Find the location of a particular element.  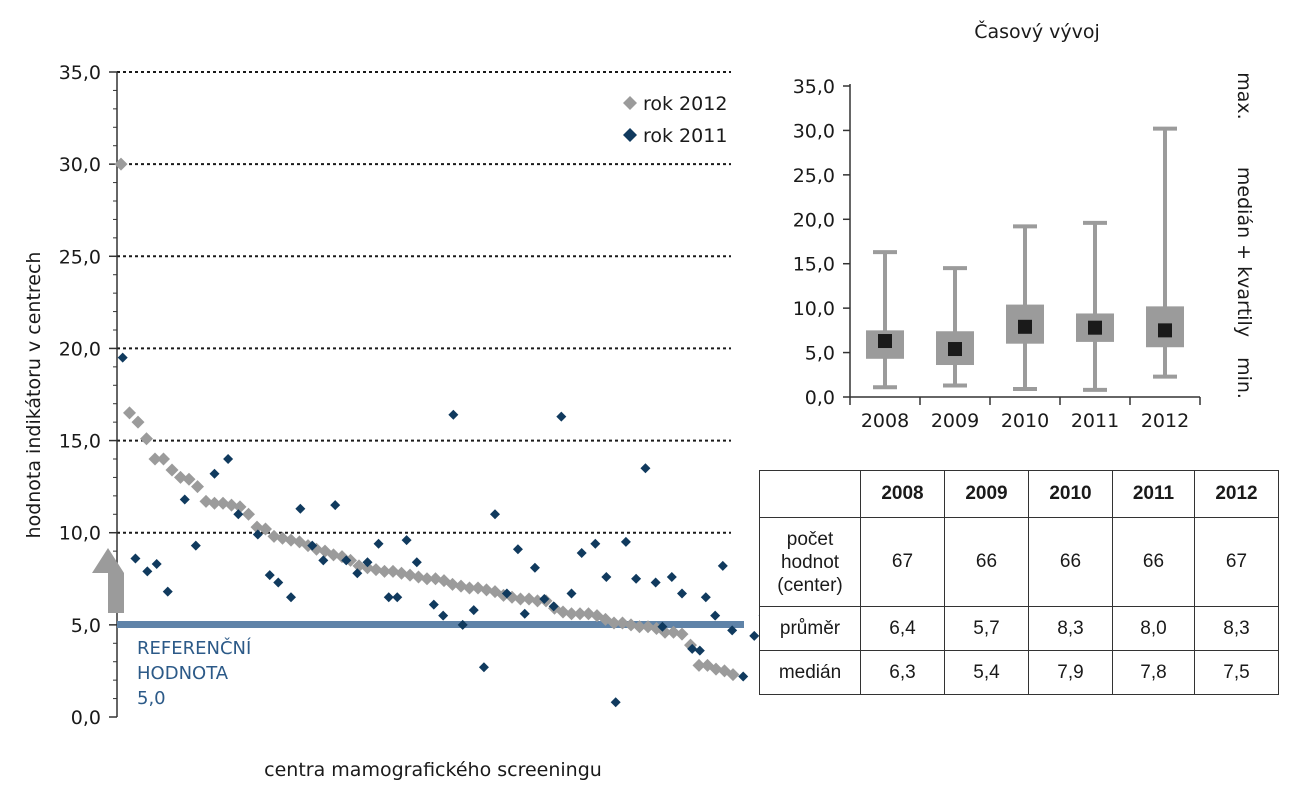

table-header-2008: 2008 is located at coordinates (902, 494).